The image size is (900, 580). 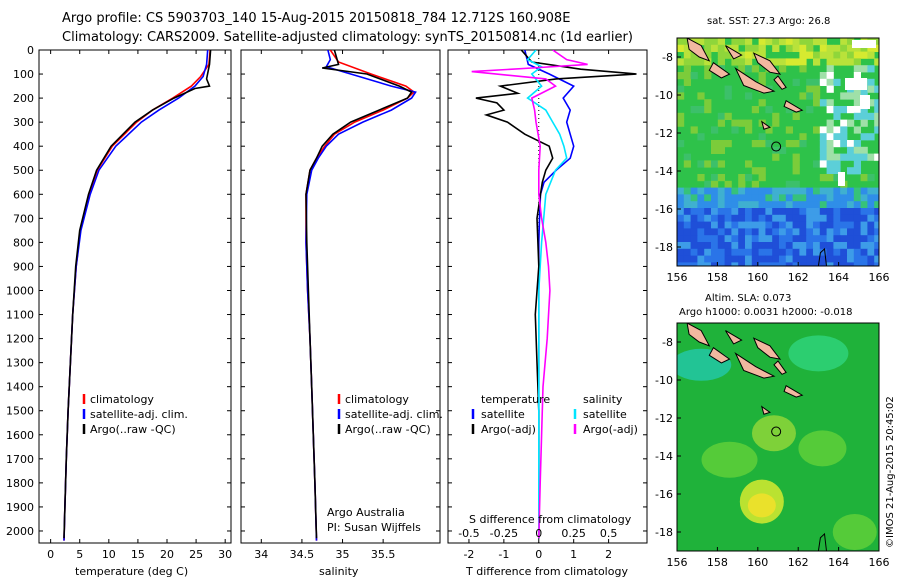 What do you see at coordinates (757, 562) in the screenshot?
I see `map-lon-label: 160` at bounding box center [757, 562].